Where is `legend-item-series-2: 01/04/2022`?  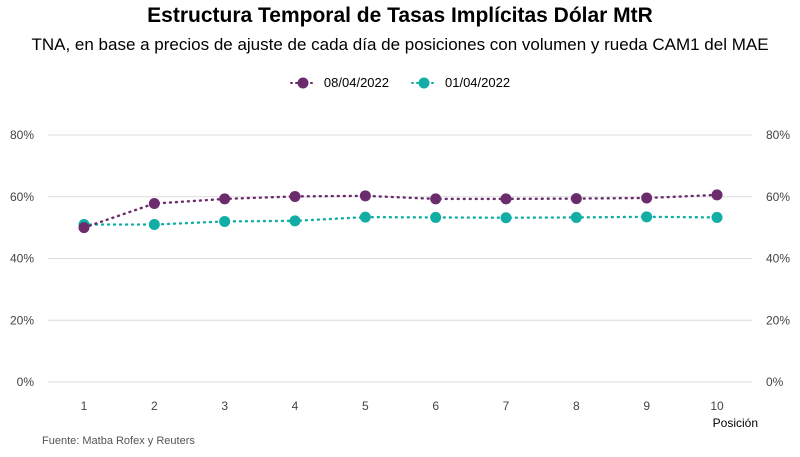
legend-item-series-2: 01/04/2022 is located at coordinates (460, 82).